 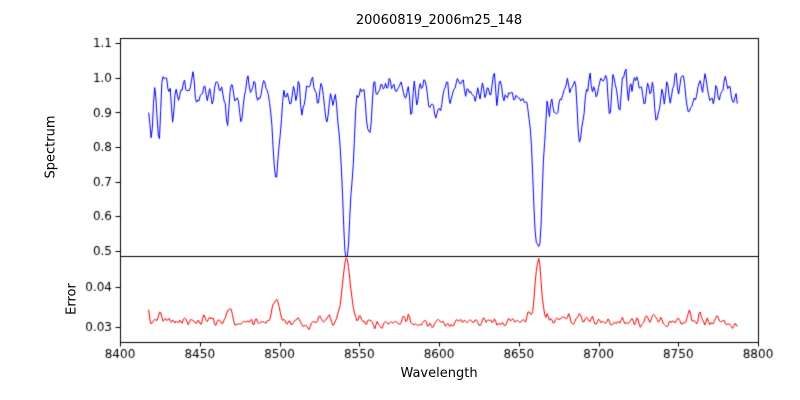 I want to click on y-axis-label-error: Error, so click(x=72, y=299).